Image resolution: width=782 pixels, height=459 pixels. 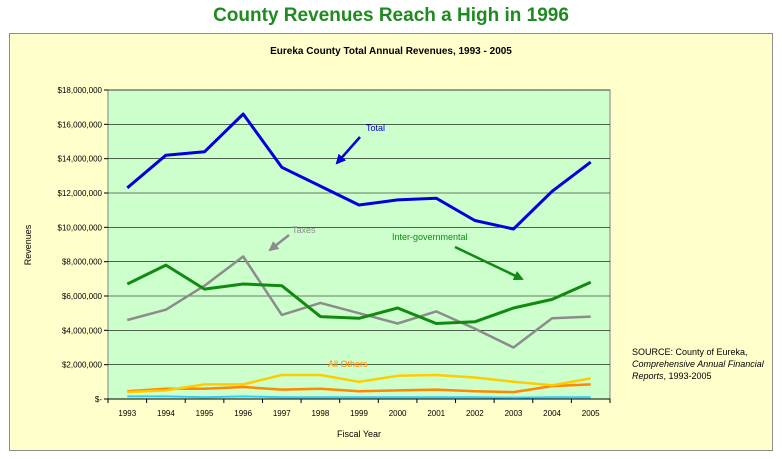 I want to click on source-publication: Comprehensive Annual Financial Reports, so click(x=698, y=370).